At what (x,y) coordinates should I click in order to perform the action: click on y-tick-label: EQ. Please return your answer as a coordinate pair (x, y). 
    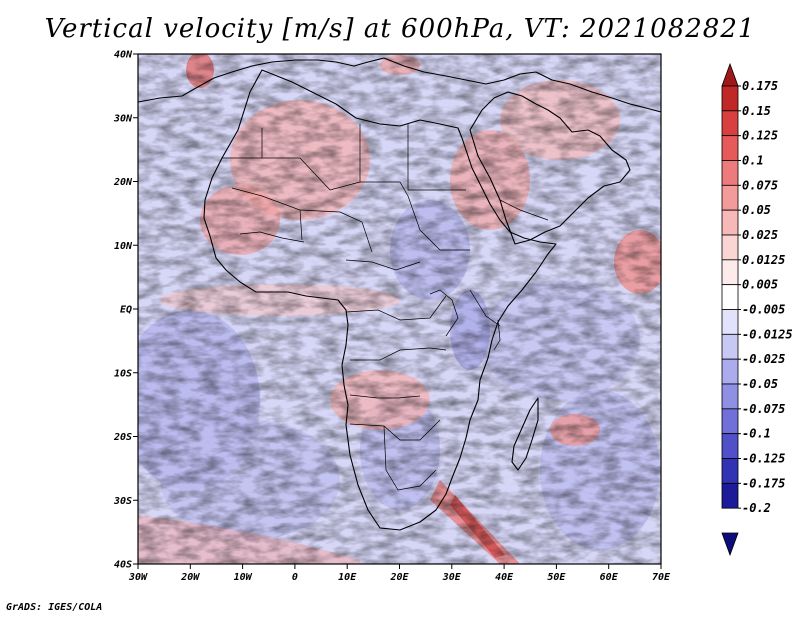
    Looking at the image, I should click on (126, 310).